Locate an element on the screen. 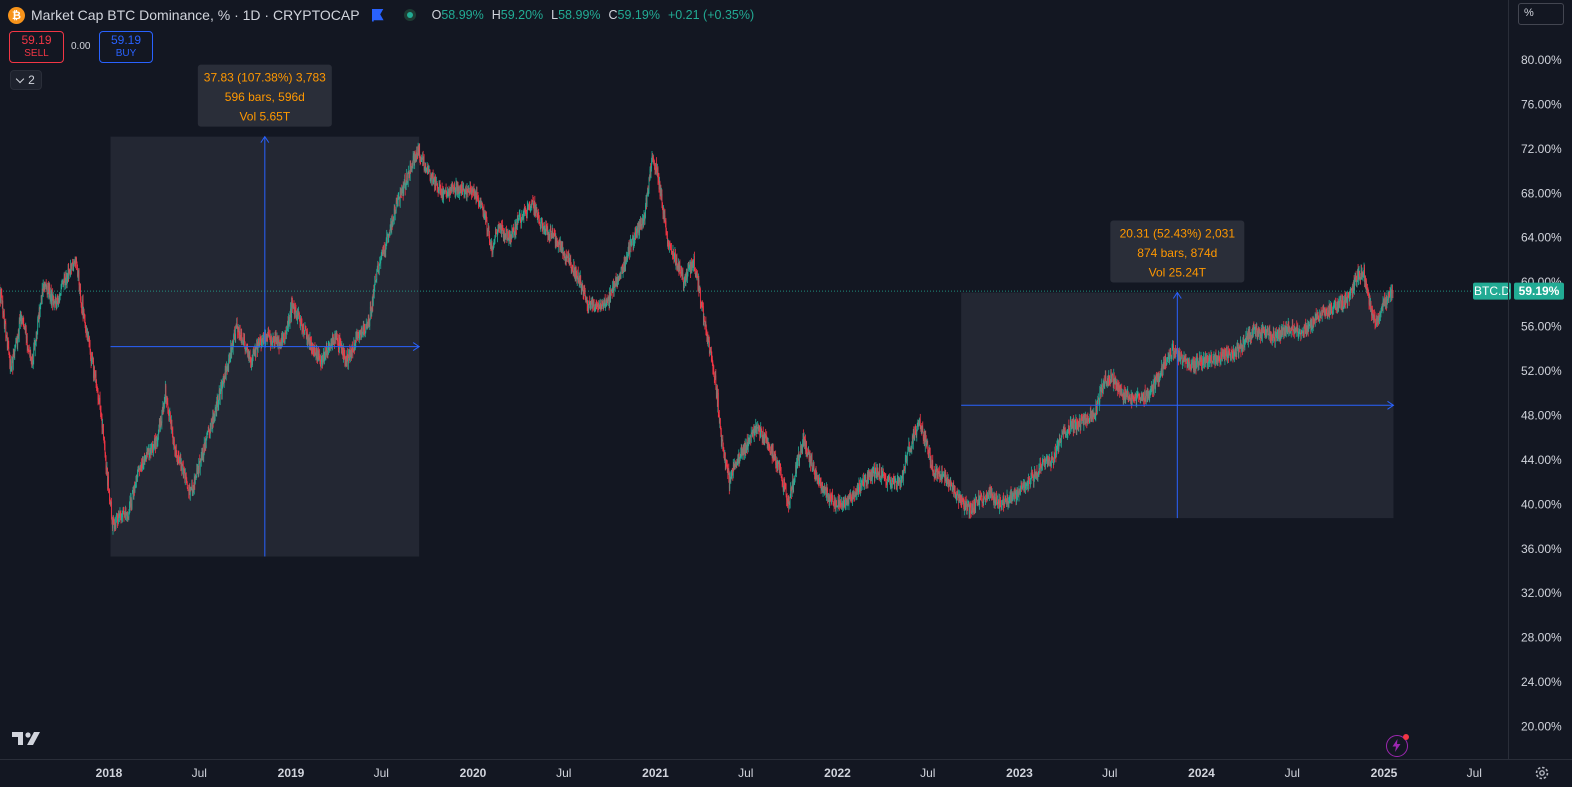 The image size is (1572, 787). scale-mode-button: % is located at coordinates (1541, 14).